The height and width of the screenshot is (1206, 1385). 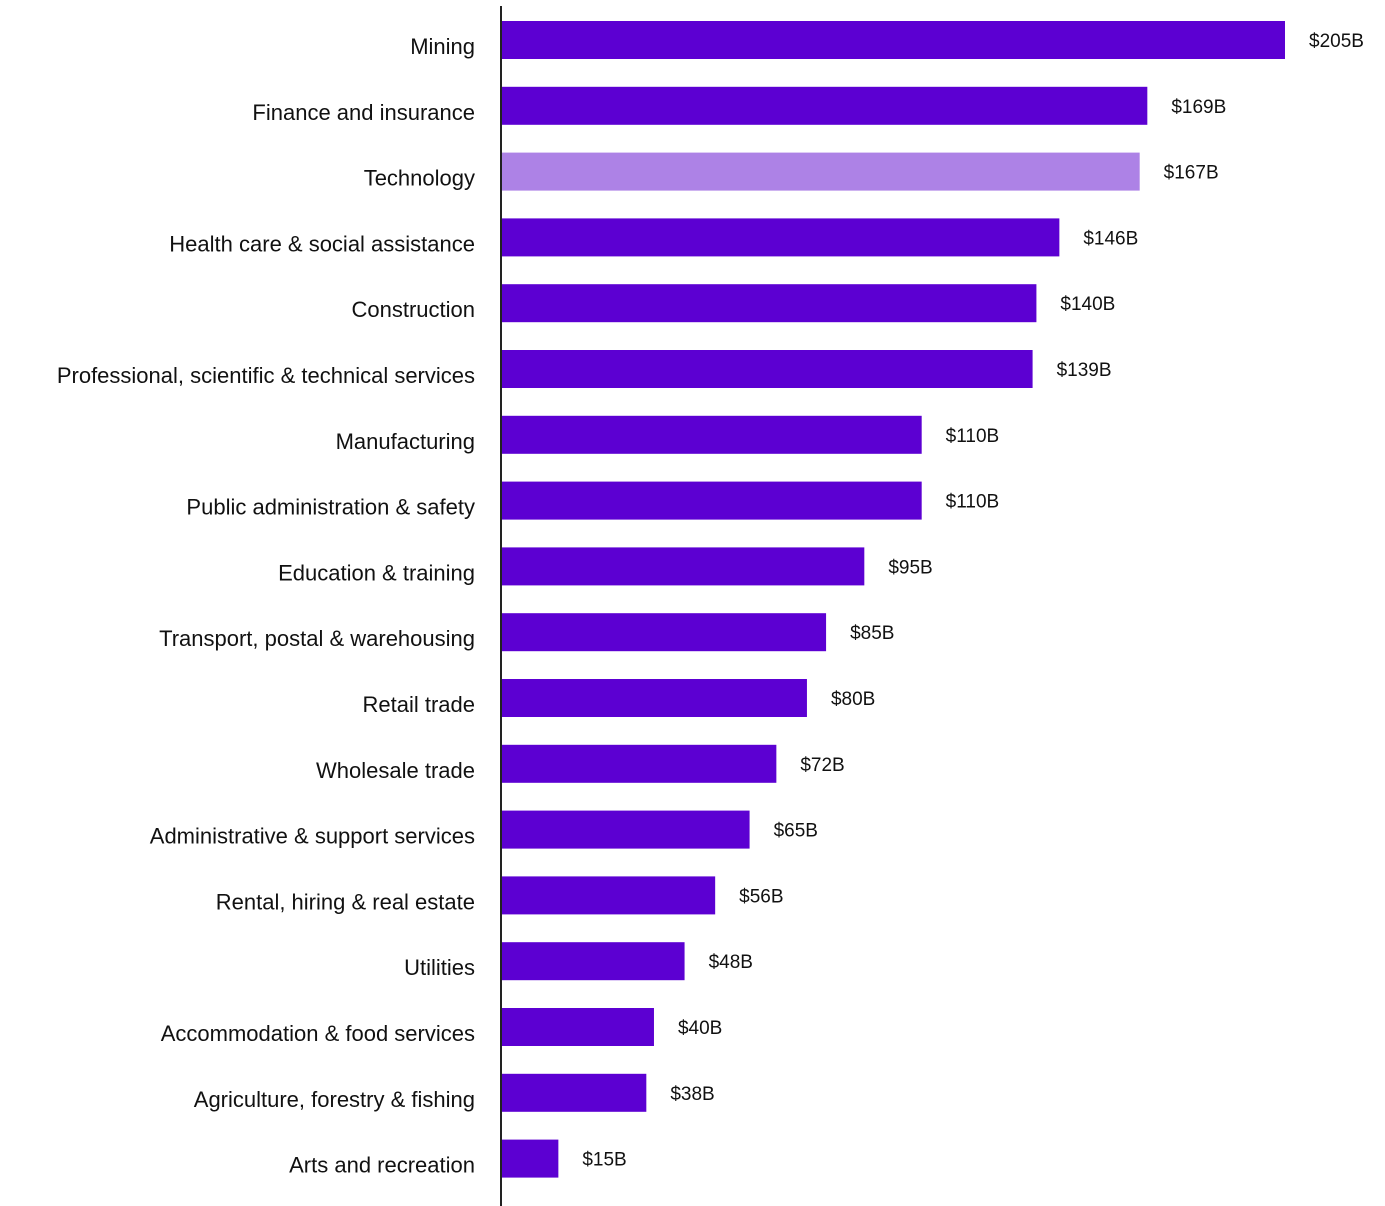 I want to click on value-label: $167B, so click(x=1191, y=173).